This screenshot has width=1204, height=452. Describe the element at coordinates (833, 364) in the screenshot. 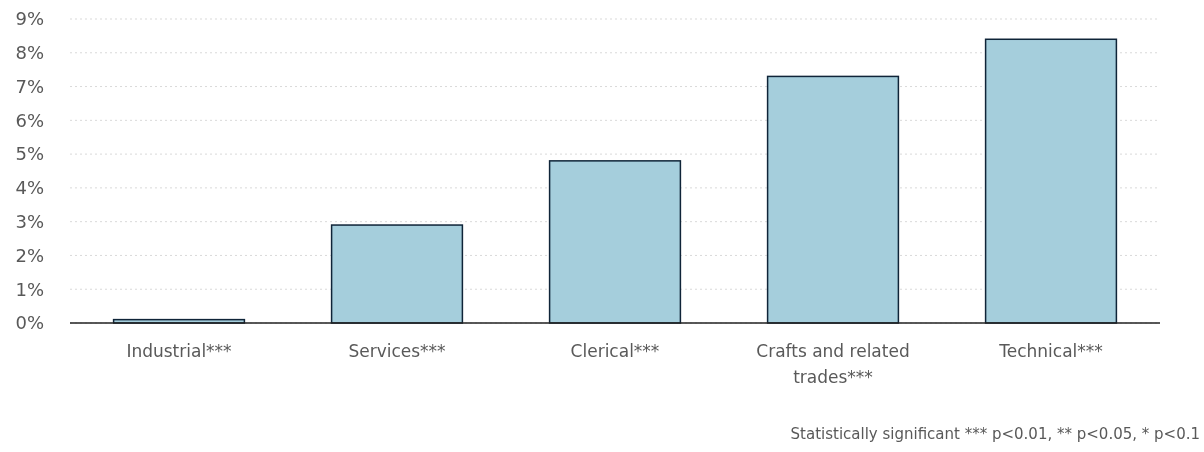

I see `x-tick-label: Crafts and related trades***` at that location.